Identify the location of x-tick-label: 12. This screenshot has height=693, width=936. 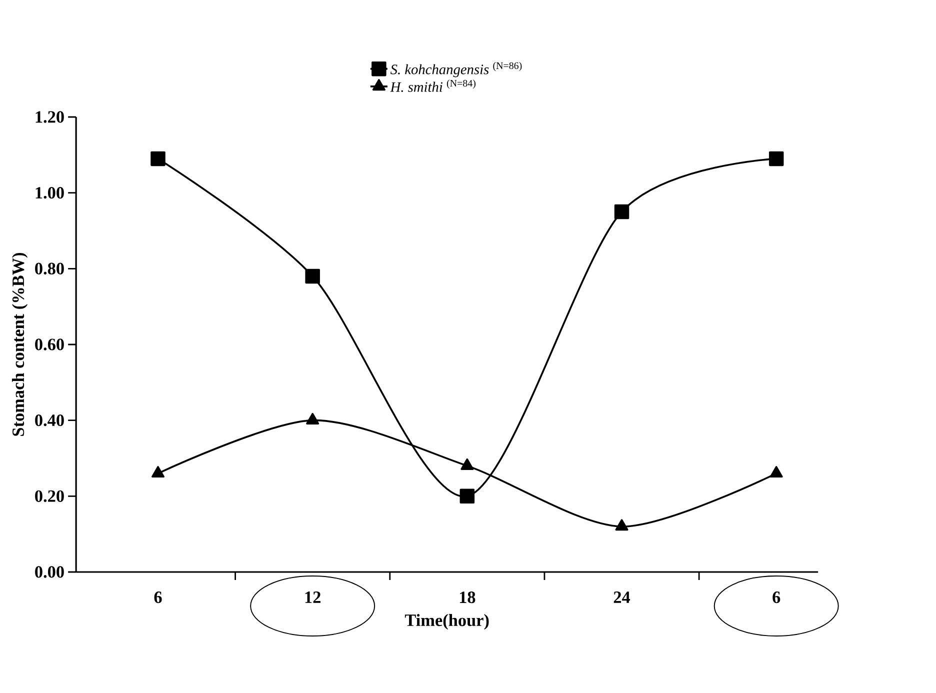
(312, 597).